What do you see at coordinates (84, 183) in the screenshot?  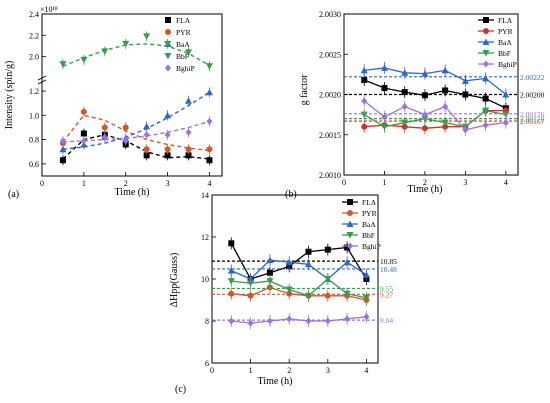 I see `panel-a-x-tick-label: 1` at bounding box center [84, 183].